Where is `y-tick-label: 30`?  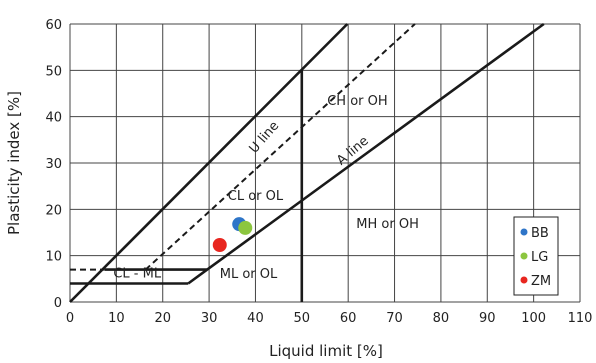 y-tick-label: 30 is located at coordinates (53, 164).